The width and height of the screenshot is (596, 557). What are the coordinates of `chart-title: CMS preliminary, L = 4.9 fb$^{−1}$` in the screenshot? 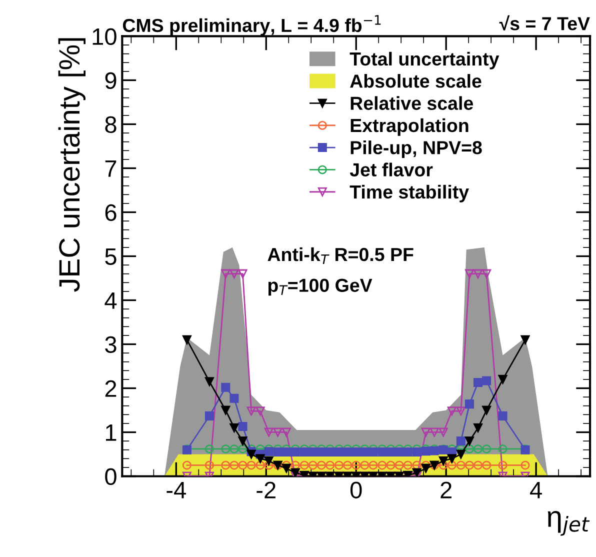 It's located at (251, 25).